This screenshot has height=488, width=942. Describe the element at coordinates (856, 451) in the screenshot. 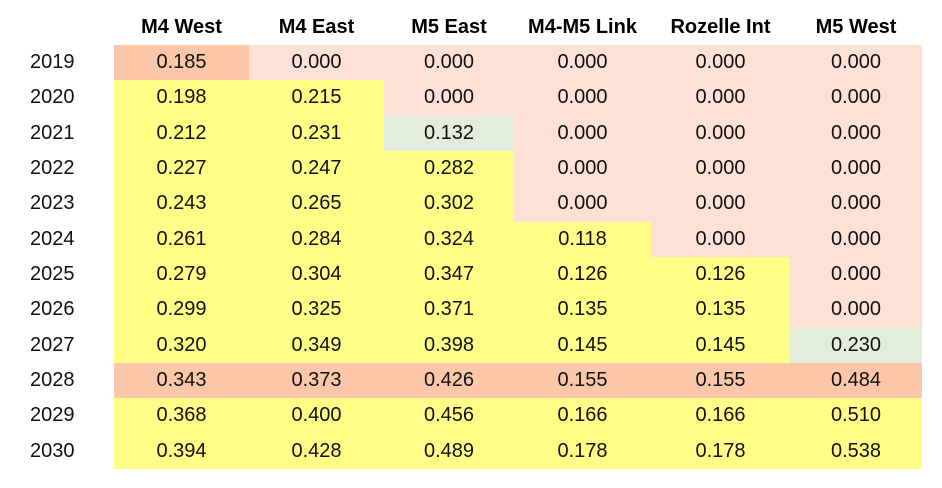

I see `table-cell: 0.538` at that location.